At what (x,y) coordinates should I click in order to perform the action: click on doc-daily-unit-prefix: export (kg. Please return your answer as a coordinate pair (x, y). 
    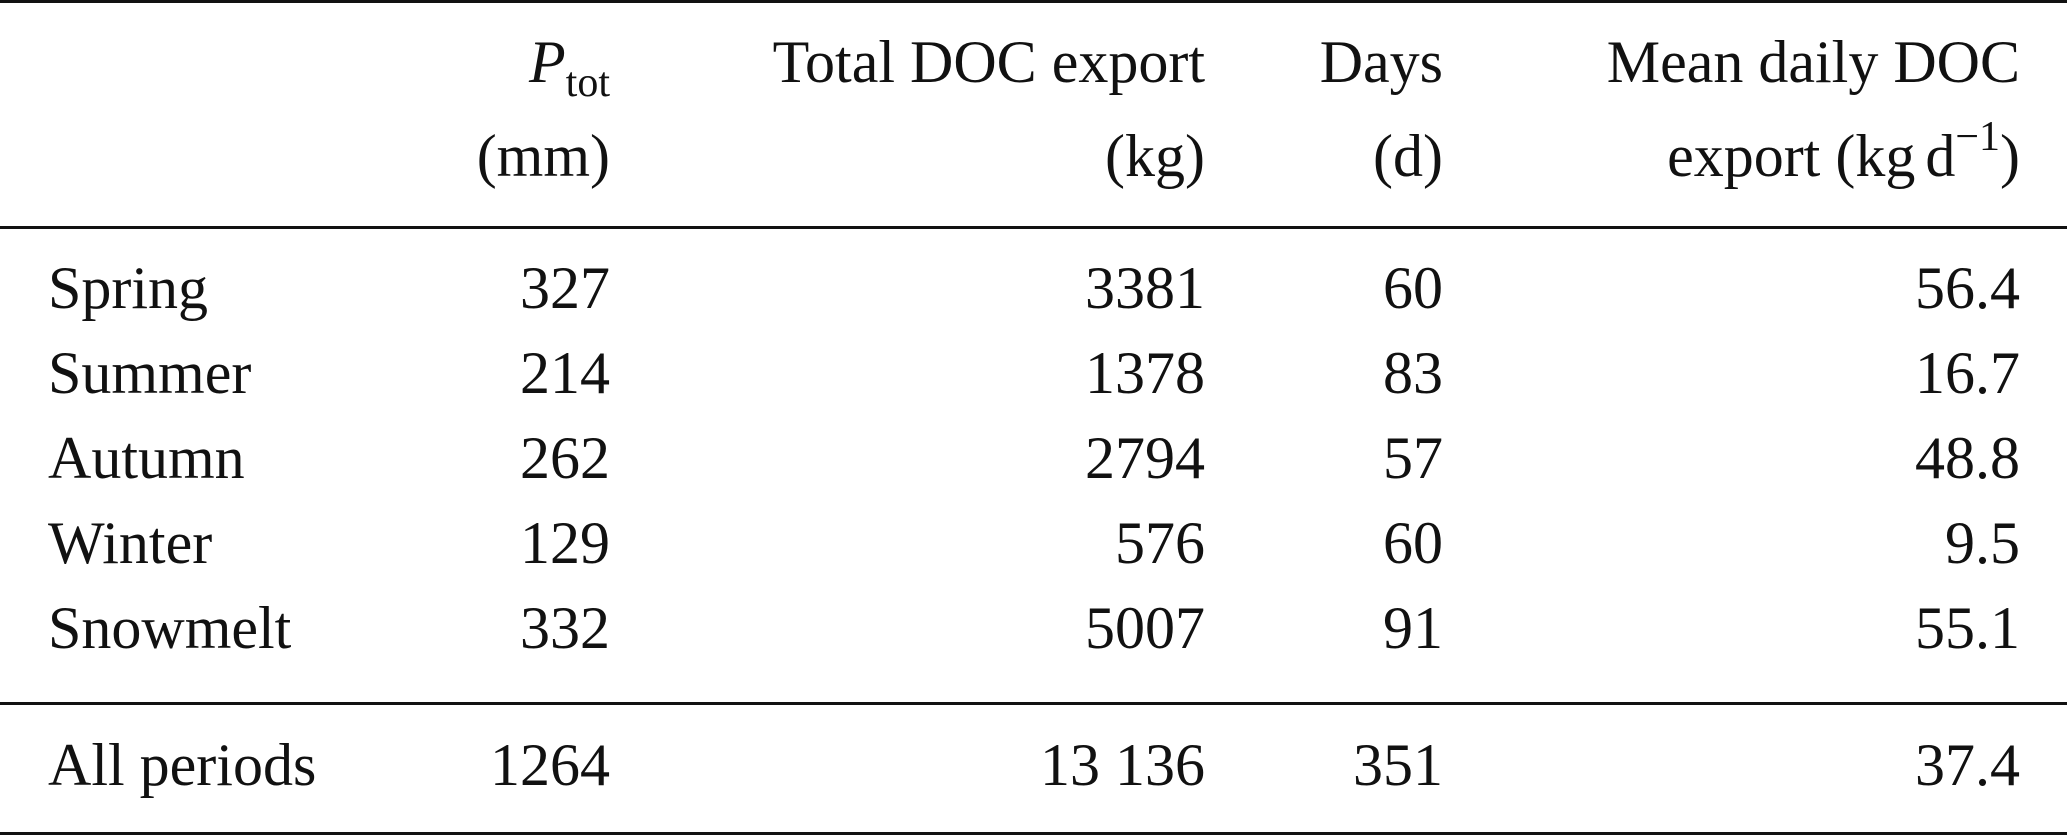
    Looking at the image, I should click on (1791, 156).